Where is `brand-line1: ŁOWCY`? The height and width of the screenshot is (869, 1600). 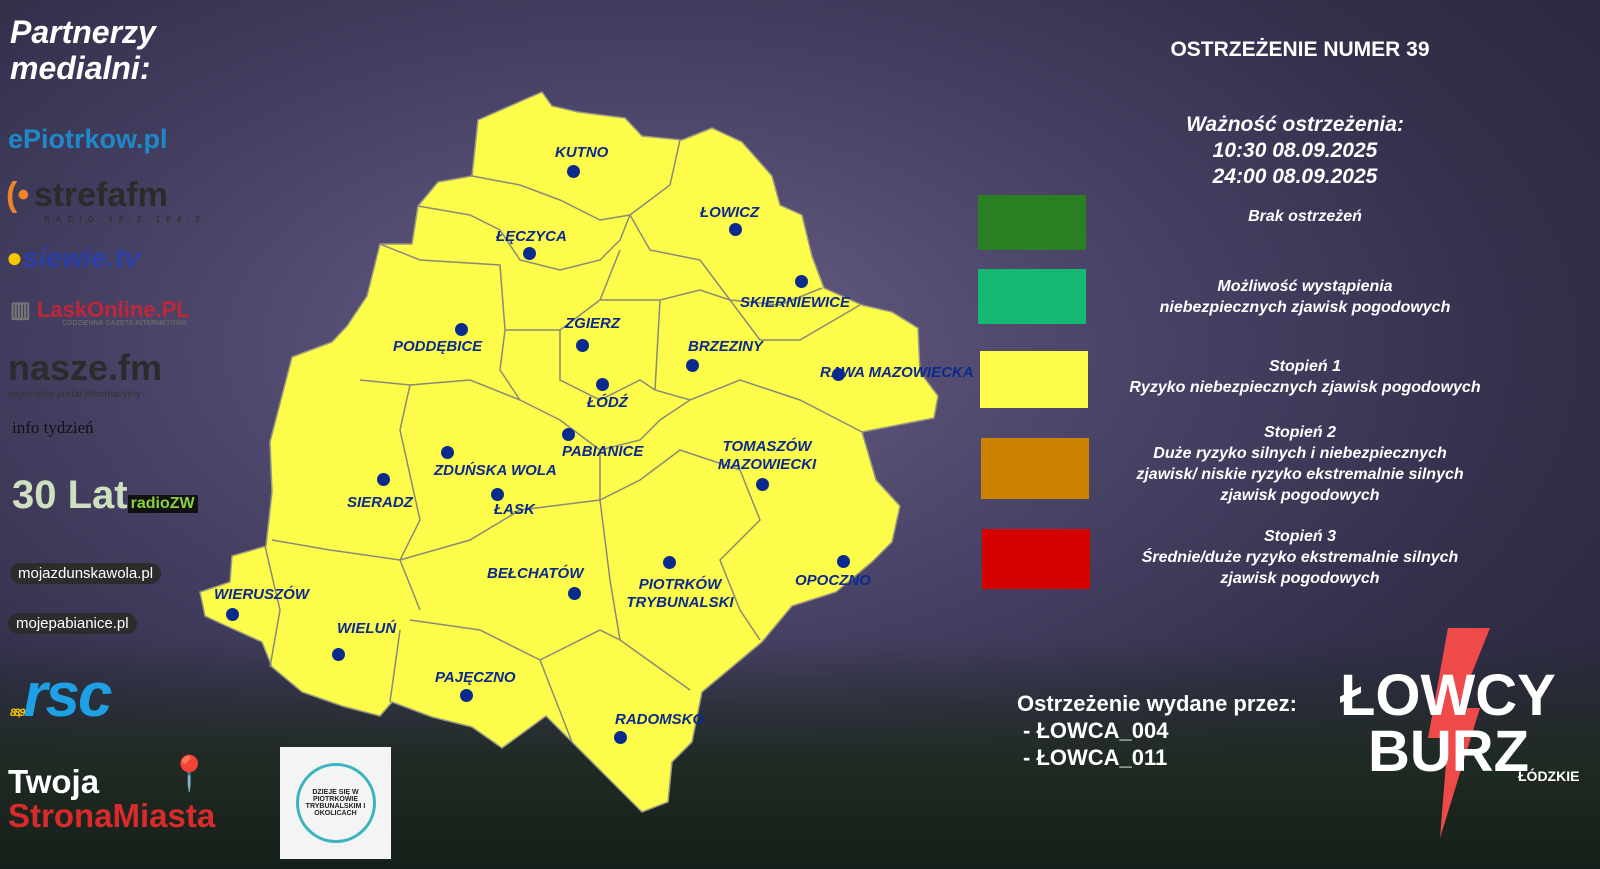
brand-line1: ŁOWCY is located at coordinates (1448, 695).